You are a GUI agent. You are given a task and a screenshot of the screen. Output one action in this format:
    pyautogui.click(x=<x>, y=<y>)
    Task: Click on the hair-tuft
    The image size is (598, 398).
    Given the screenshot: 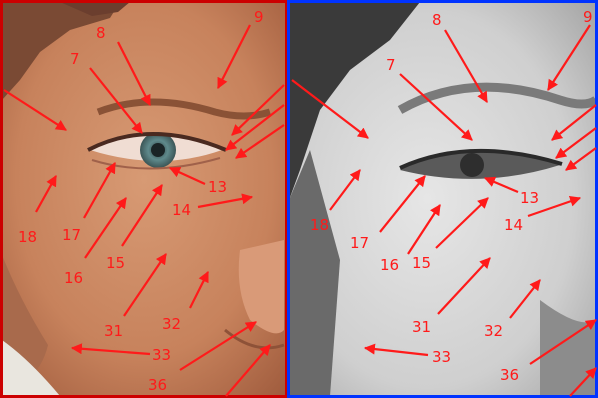 What is the action you would take?
    pyautogui.click(x=95, y=9)
    